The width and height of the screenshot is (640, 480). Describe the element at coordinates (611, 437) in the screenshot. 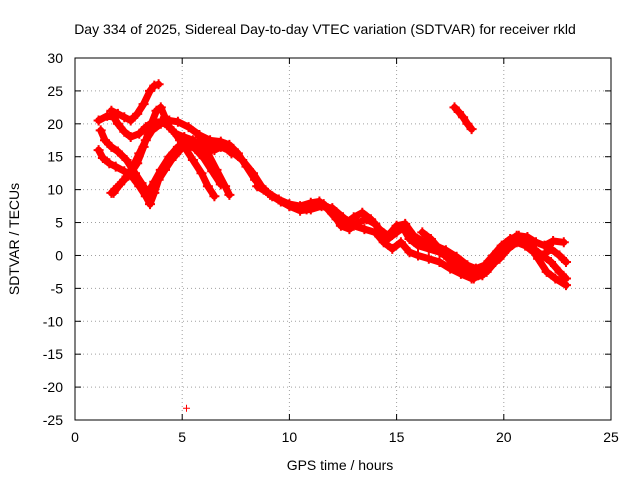

I see `x-tick-label: 25` at that location.